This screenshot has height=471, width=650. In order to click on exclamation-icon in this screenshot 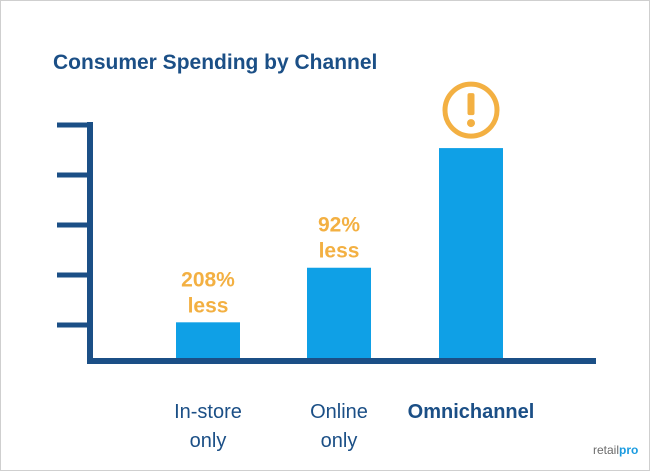, I will do `click(471, 110)`.